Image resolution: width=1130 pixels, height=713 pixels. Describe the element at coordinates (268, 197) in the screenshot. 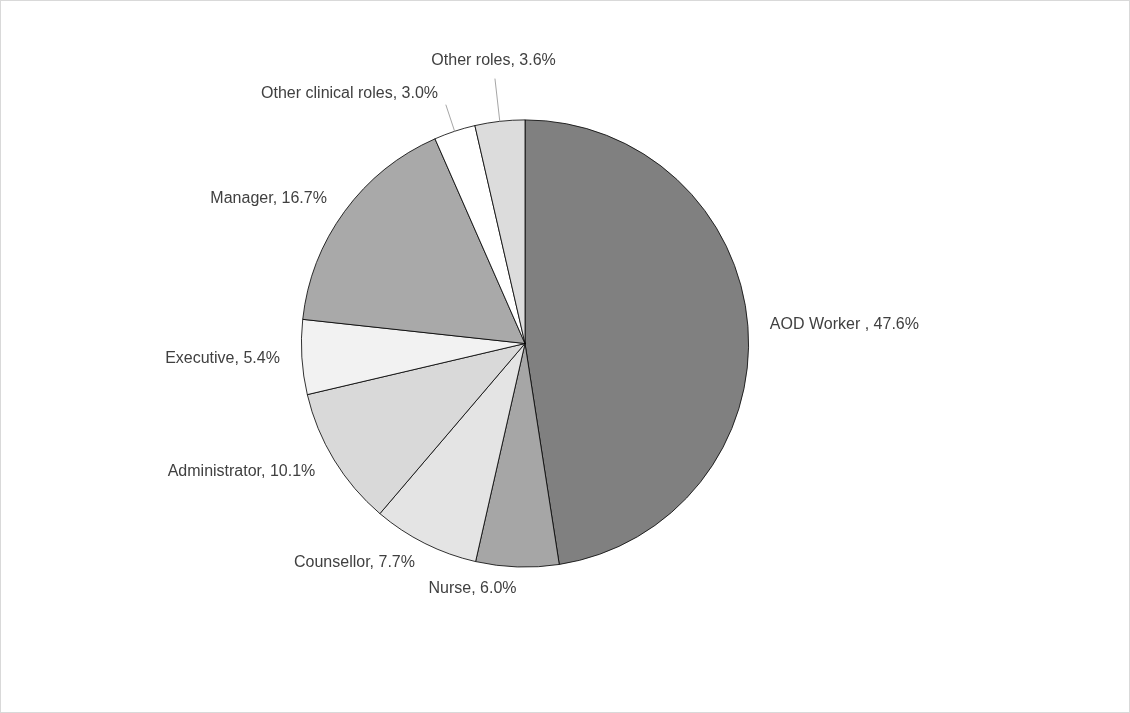

I see `slice-label: Manager, 16.7%` at that location.